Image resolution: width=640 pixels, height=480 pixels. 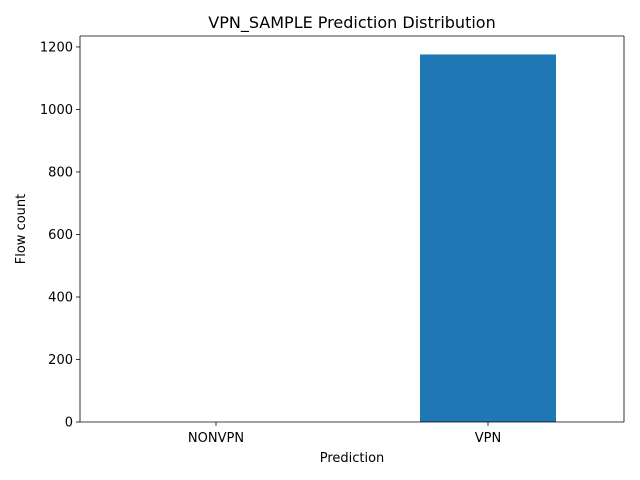 What do you see at coordinates (352, 458) in the screenshot?
I see `x-axis-label: Prediction` at bounding box center [352, 458].